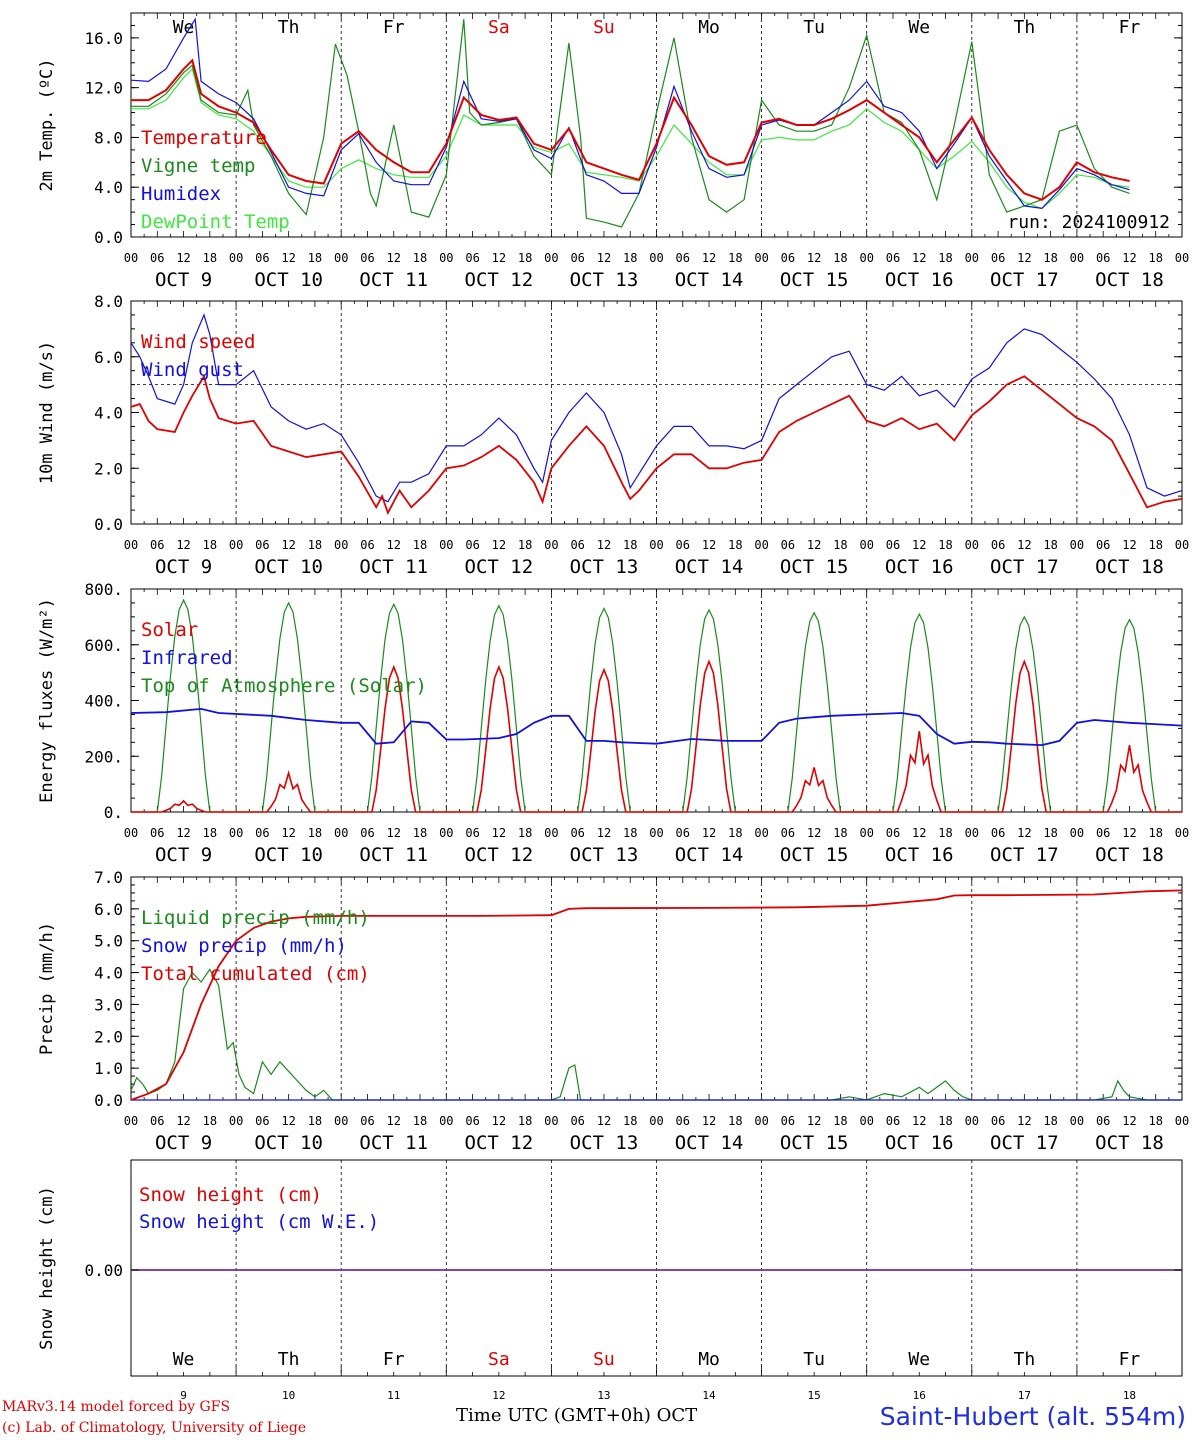 This screenshot has height=1440, width=1194. Describe the element at coordinates (181, 194) in the screenshot. I see `legend-entry: Humidex` at that location.